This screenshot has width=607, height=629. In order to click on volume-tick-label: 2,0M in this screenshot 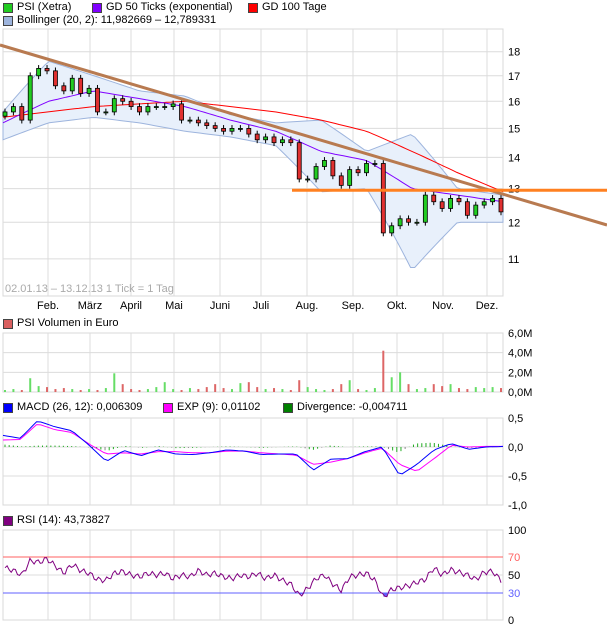, I will do `click(520, 373)`.